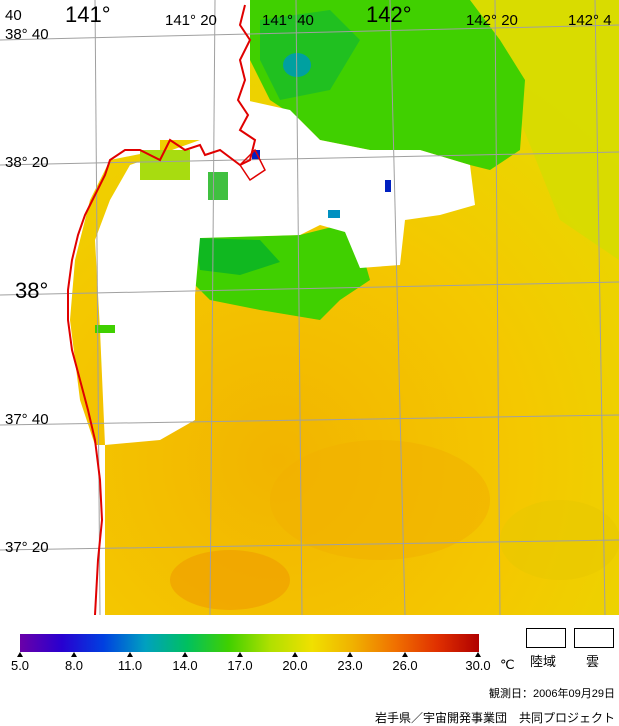 The height and width of the screenshot is (726, 619). What do you see at coordinates (191, 20) in the screenshot?
I see `lon-label: 141° 20` at bounding box center [191, 20].